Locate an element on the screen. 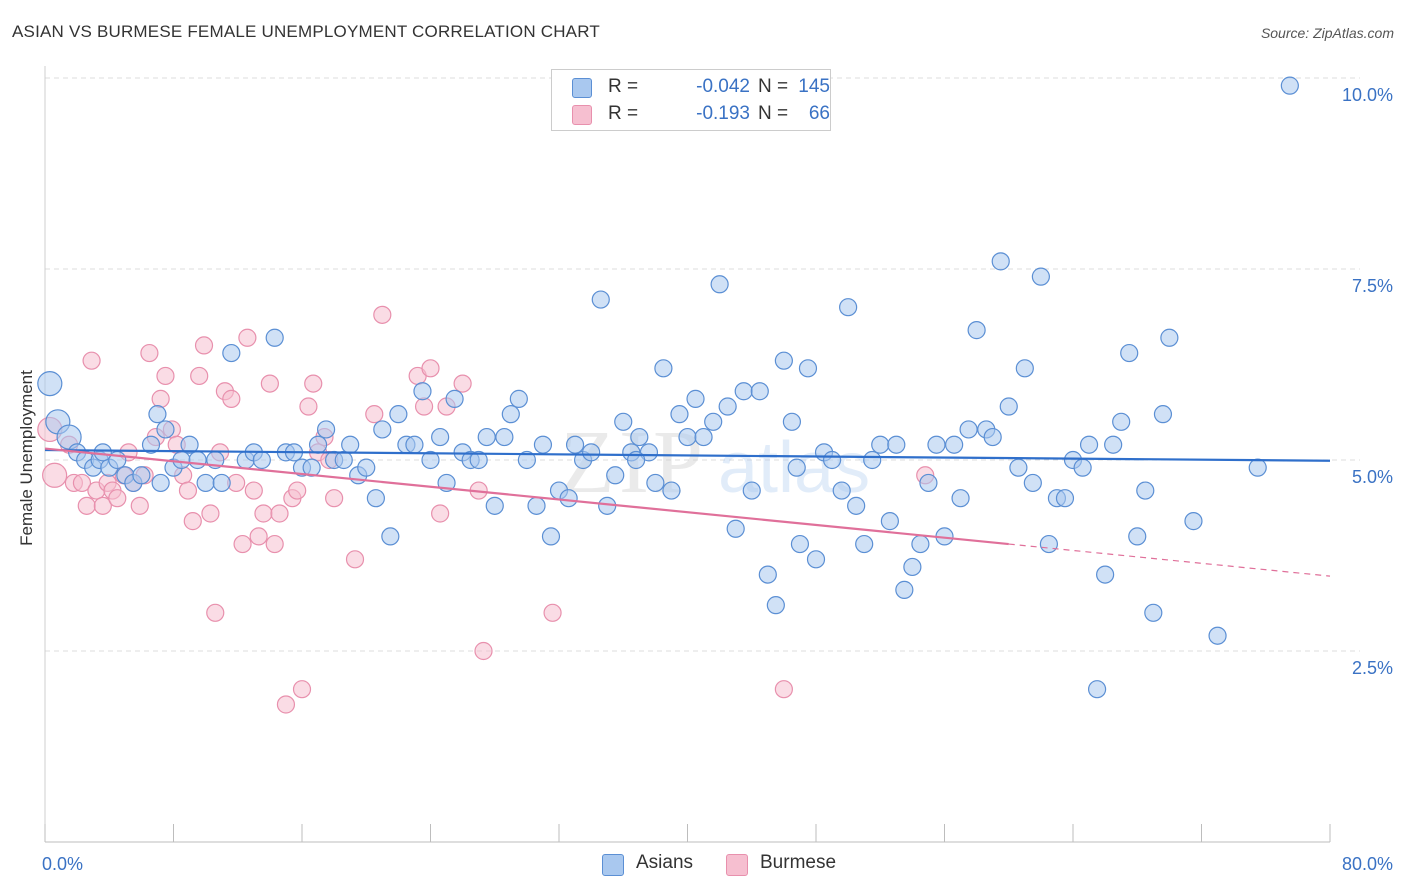 This screenshot has width=1406, height=892. burmese-trendline is located at coordinates (526, 496).